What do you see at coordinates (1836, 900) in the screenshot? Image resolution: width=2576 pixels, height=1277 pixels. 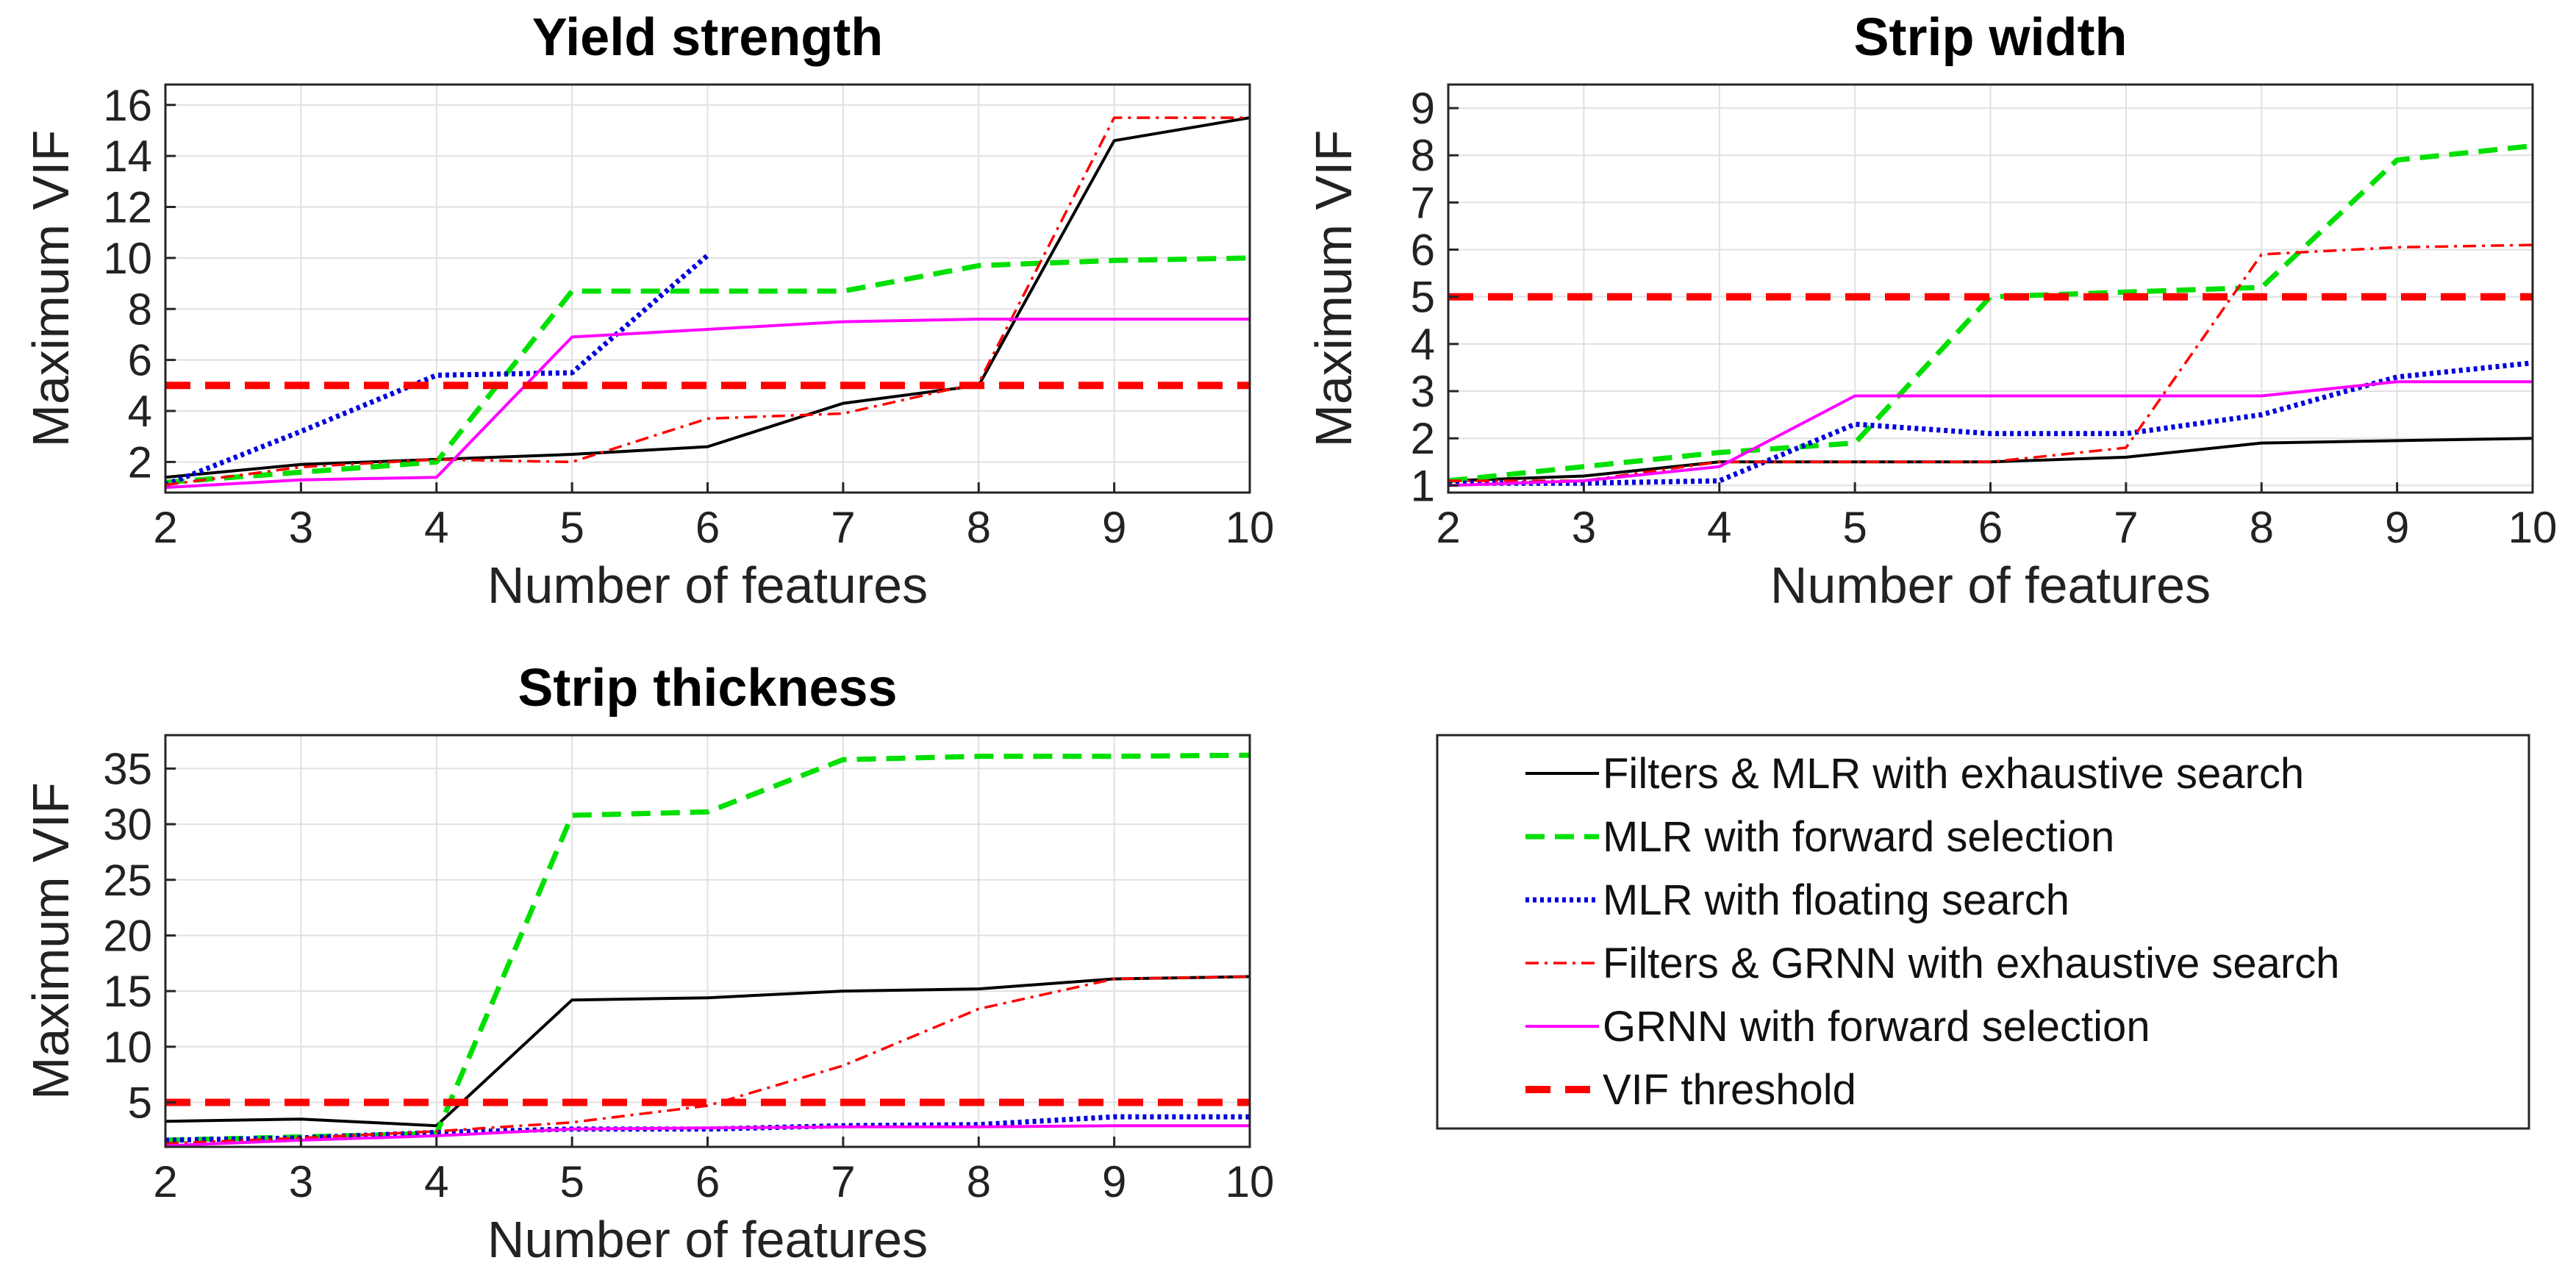 I see `legend-label: MLR with floating search` at bounding box center [1836, 900].